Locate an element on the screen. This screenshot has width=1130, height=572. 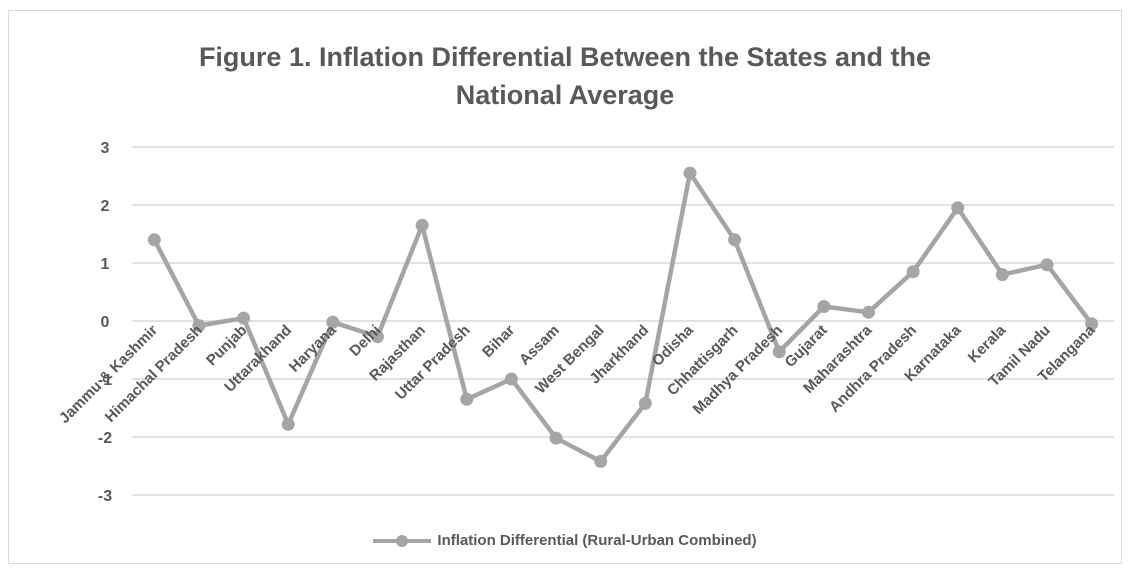
y-tick-label: 3 is located at coordinates (105, 148).